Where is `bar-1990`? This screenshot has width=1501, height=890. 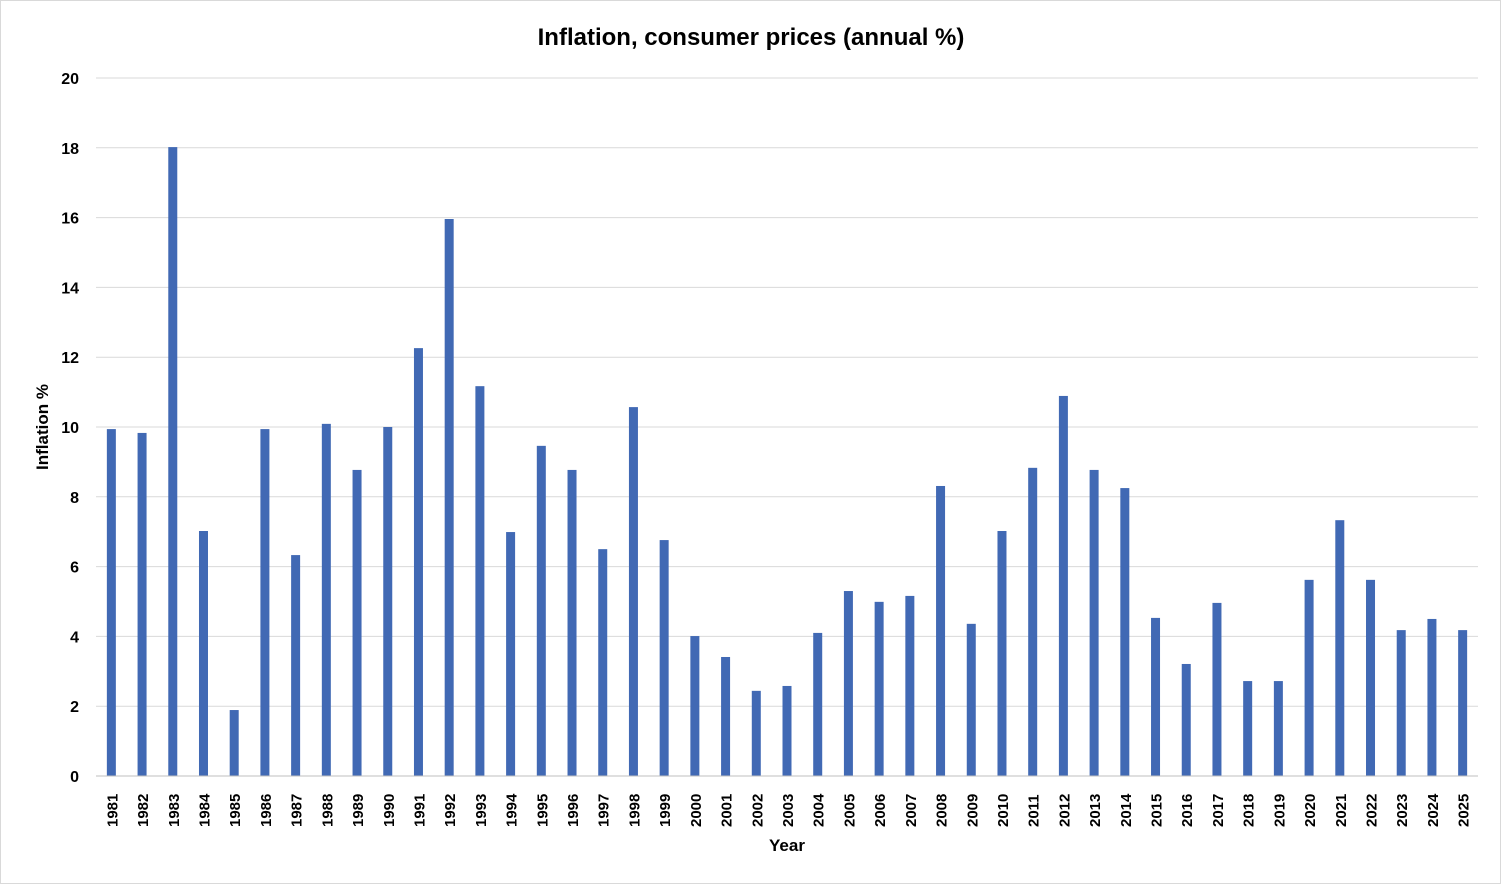 bar-1990 is located at coordinates (388, 601).